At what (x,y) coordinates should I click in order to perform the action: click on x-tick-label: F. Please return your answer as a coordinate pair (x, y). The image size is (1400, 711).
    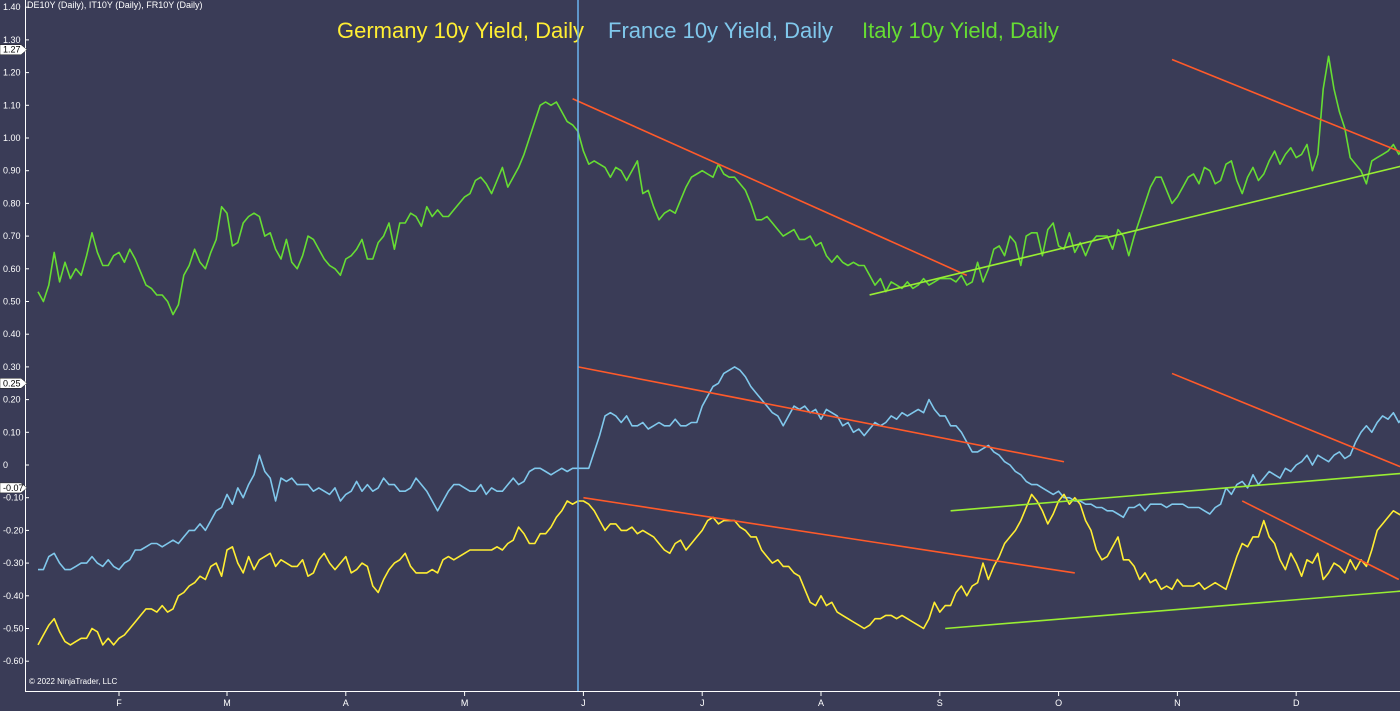
    Looking at the image, I should click on (119, 703).